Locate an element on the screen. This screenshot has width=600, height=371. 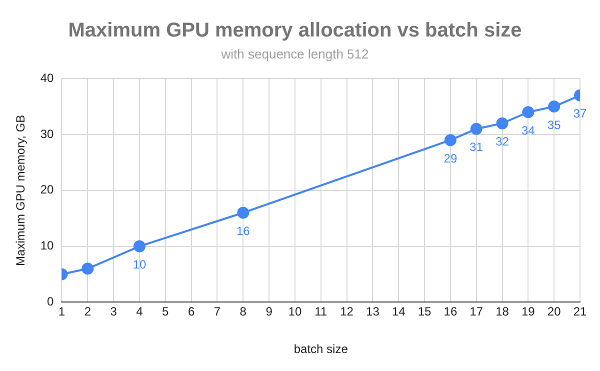
x-tick-label: 8 is located at coordinates (243, 311).